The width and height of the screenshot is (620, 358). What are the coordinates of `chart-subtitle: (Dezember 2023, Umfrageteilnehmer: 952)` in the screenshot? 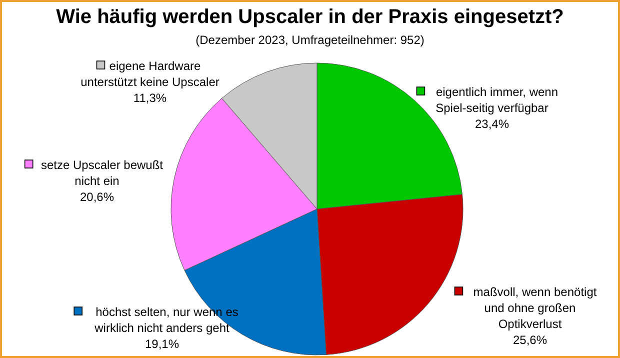 It's located at (310, 40).